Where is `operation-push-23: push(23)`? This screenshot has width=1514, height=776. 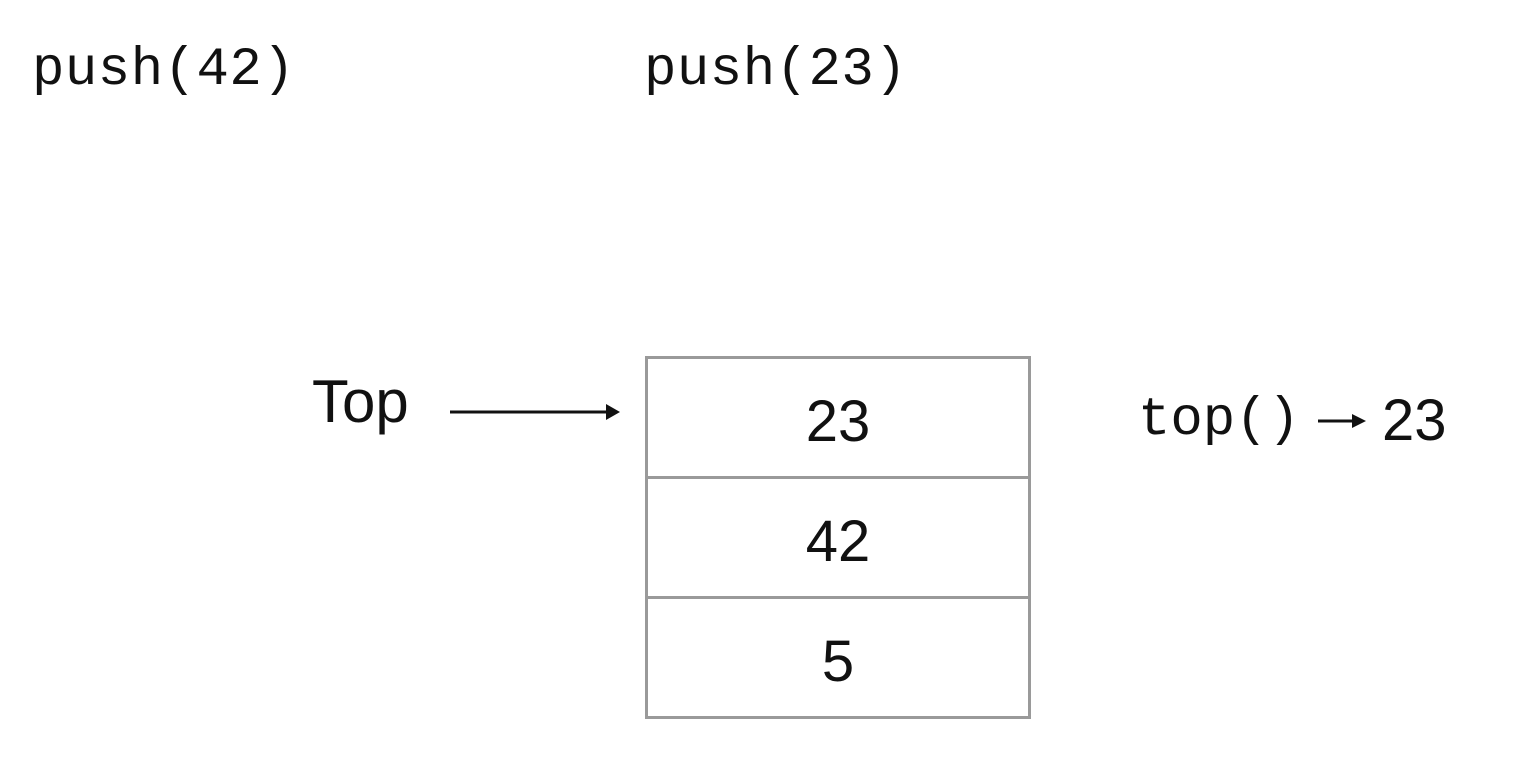 operation-push-23: push(23) is located at coordinates (776, 70).